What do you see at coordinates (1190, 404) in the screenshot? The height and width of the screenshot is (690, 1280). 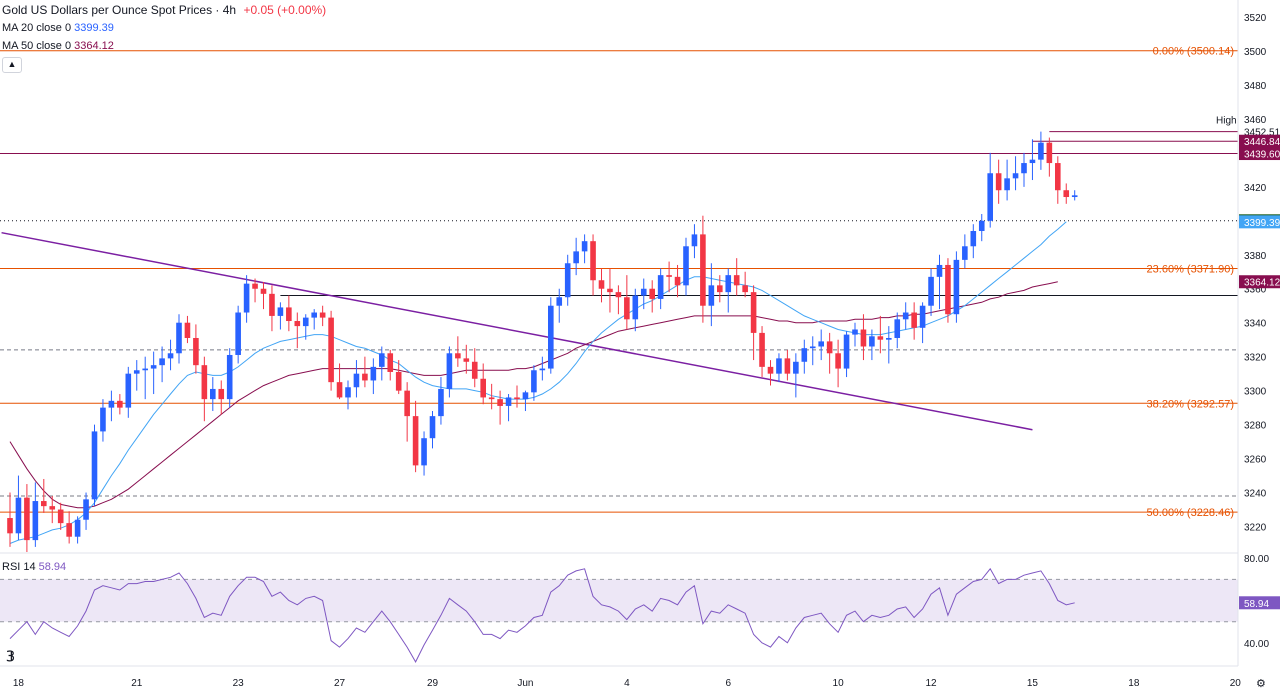 I see `fib-label: 38.20% (3292.57)` at bounding box center [1190, 404].